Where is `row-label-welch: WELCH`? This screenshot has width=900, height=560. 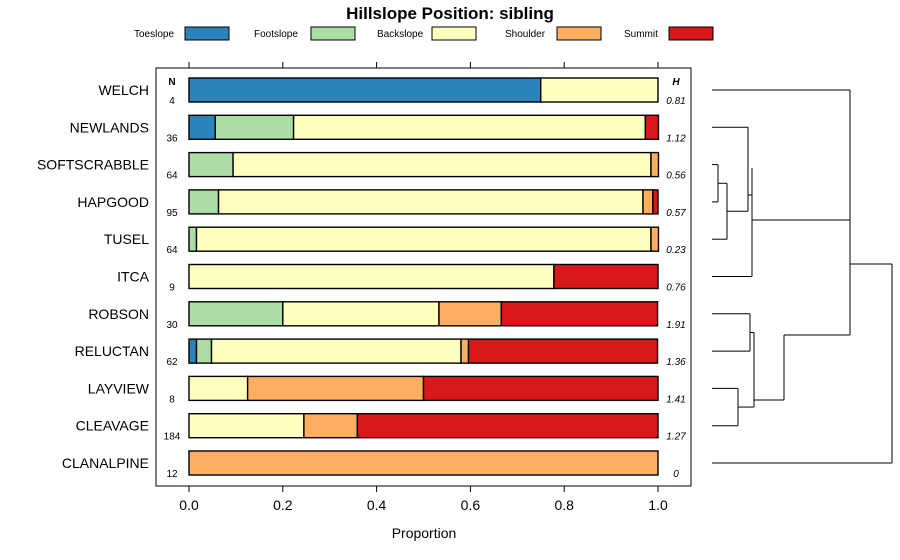
row-label-welch: WELCH is located at coordinates (123, 90).